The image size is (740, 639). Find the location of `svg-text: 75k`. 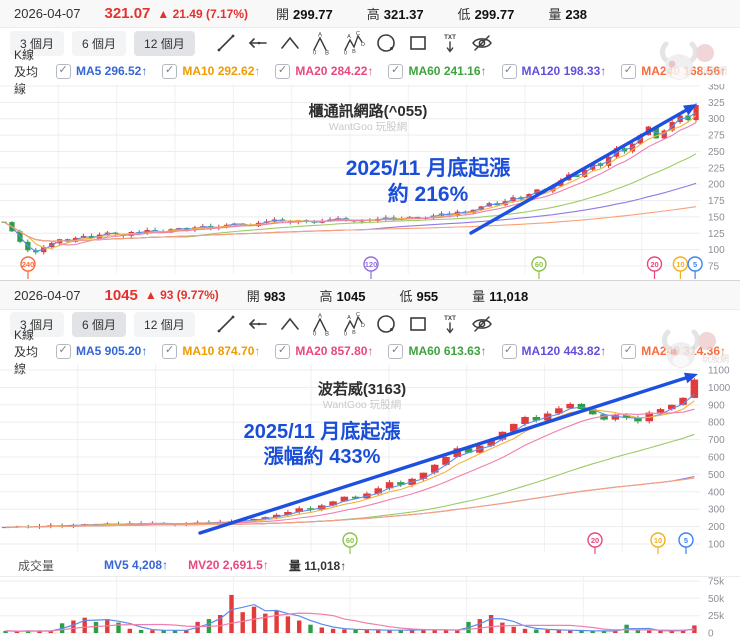

svg-text: 75k is located at coordinates (716, 582).